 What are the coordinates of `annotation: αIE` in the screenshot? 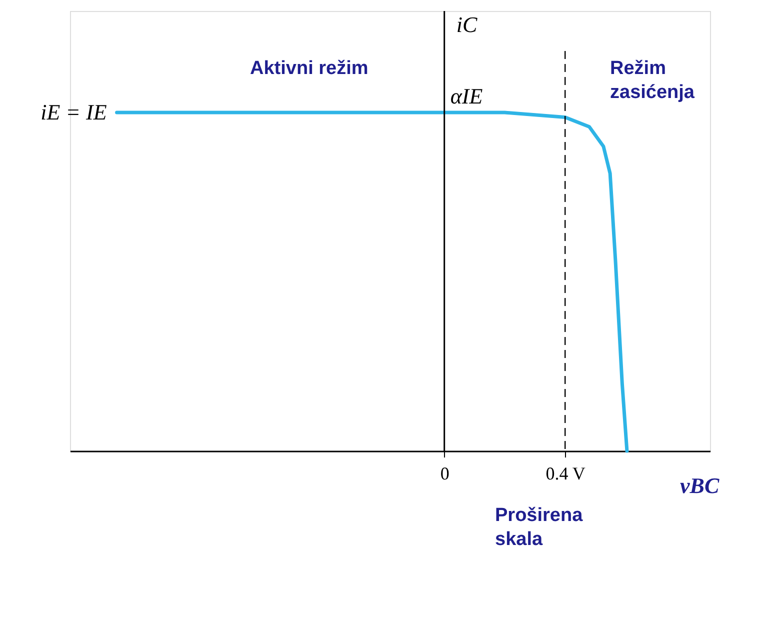 It's located at (467, 96).